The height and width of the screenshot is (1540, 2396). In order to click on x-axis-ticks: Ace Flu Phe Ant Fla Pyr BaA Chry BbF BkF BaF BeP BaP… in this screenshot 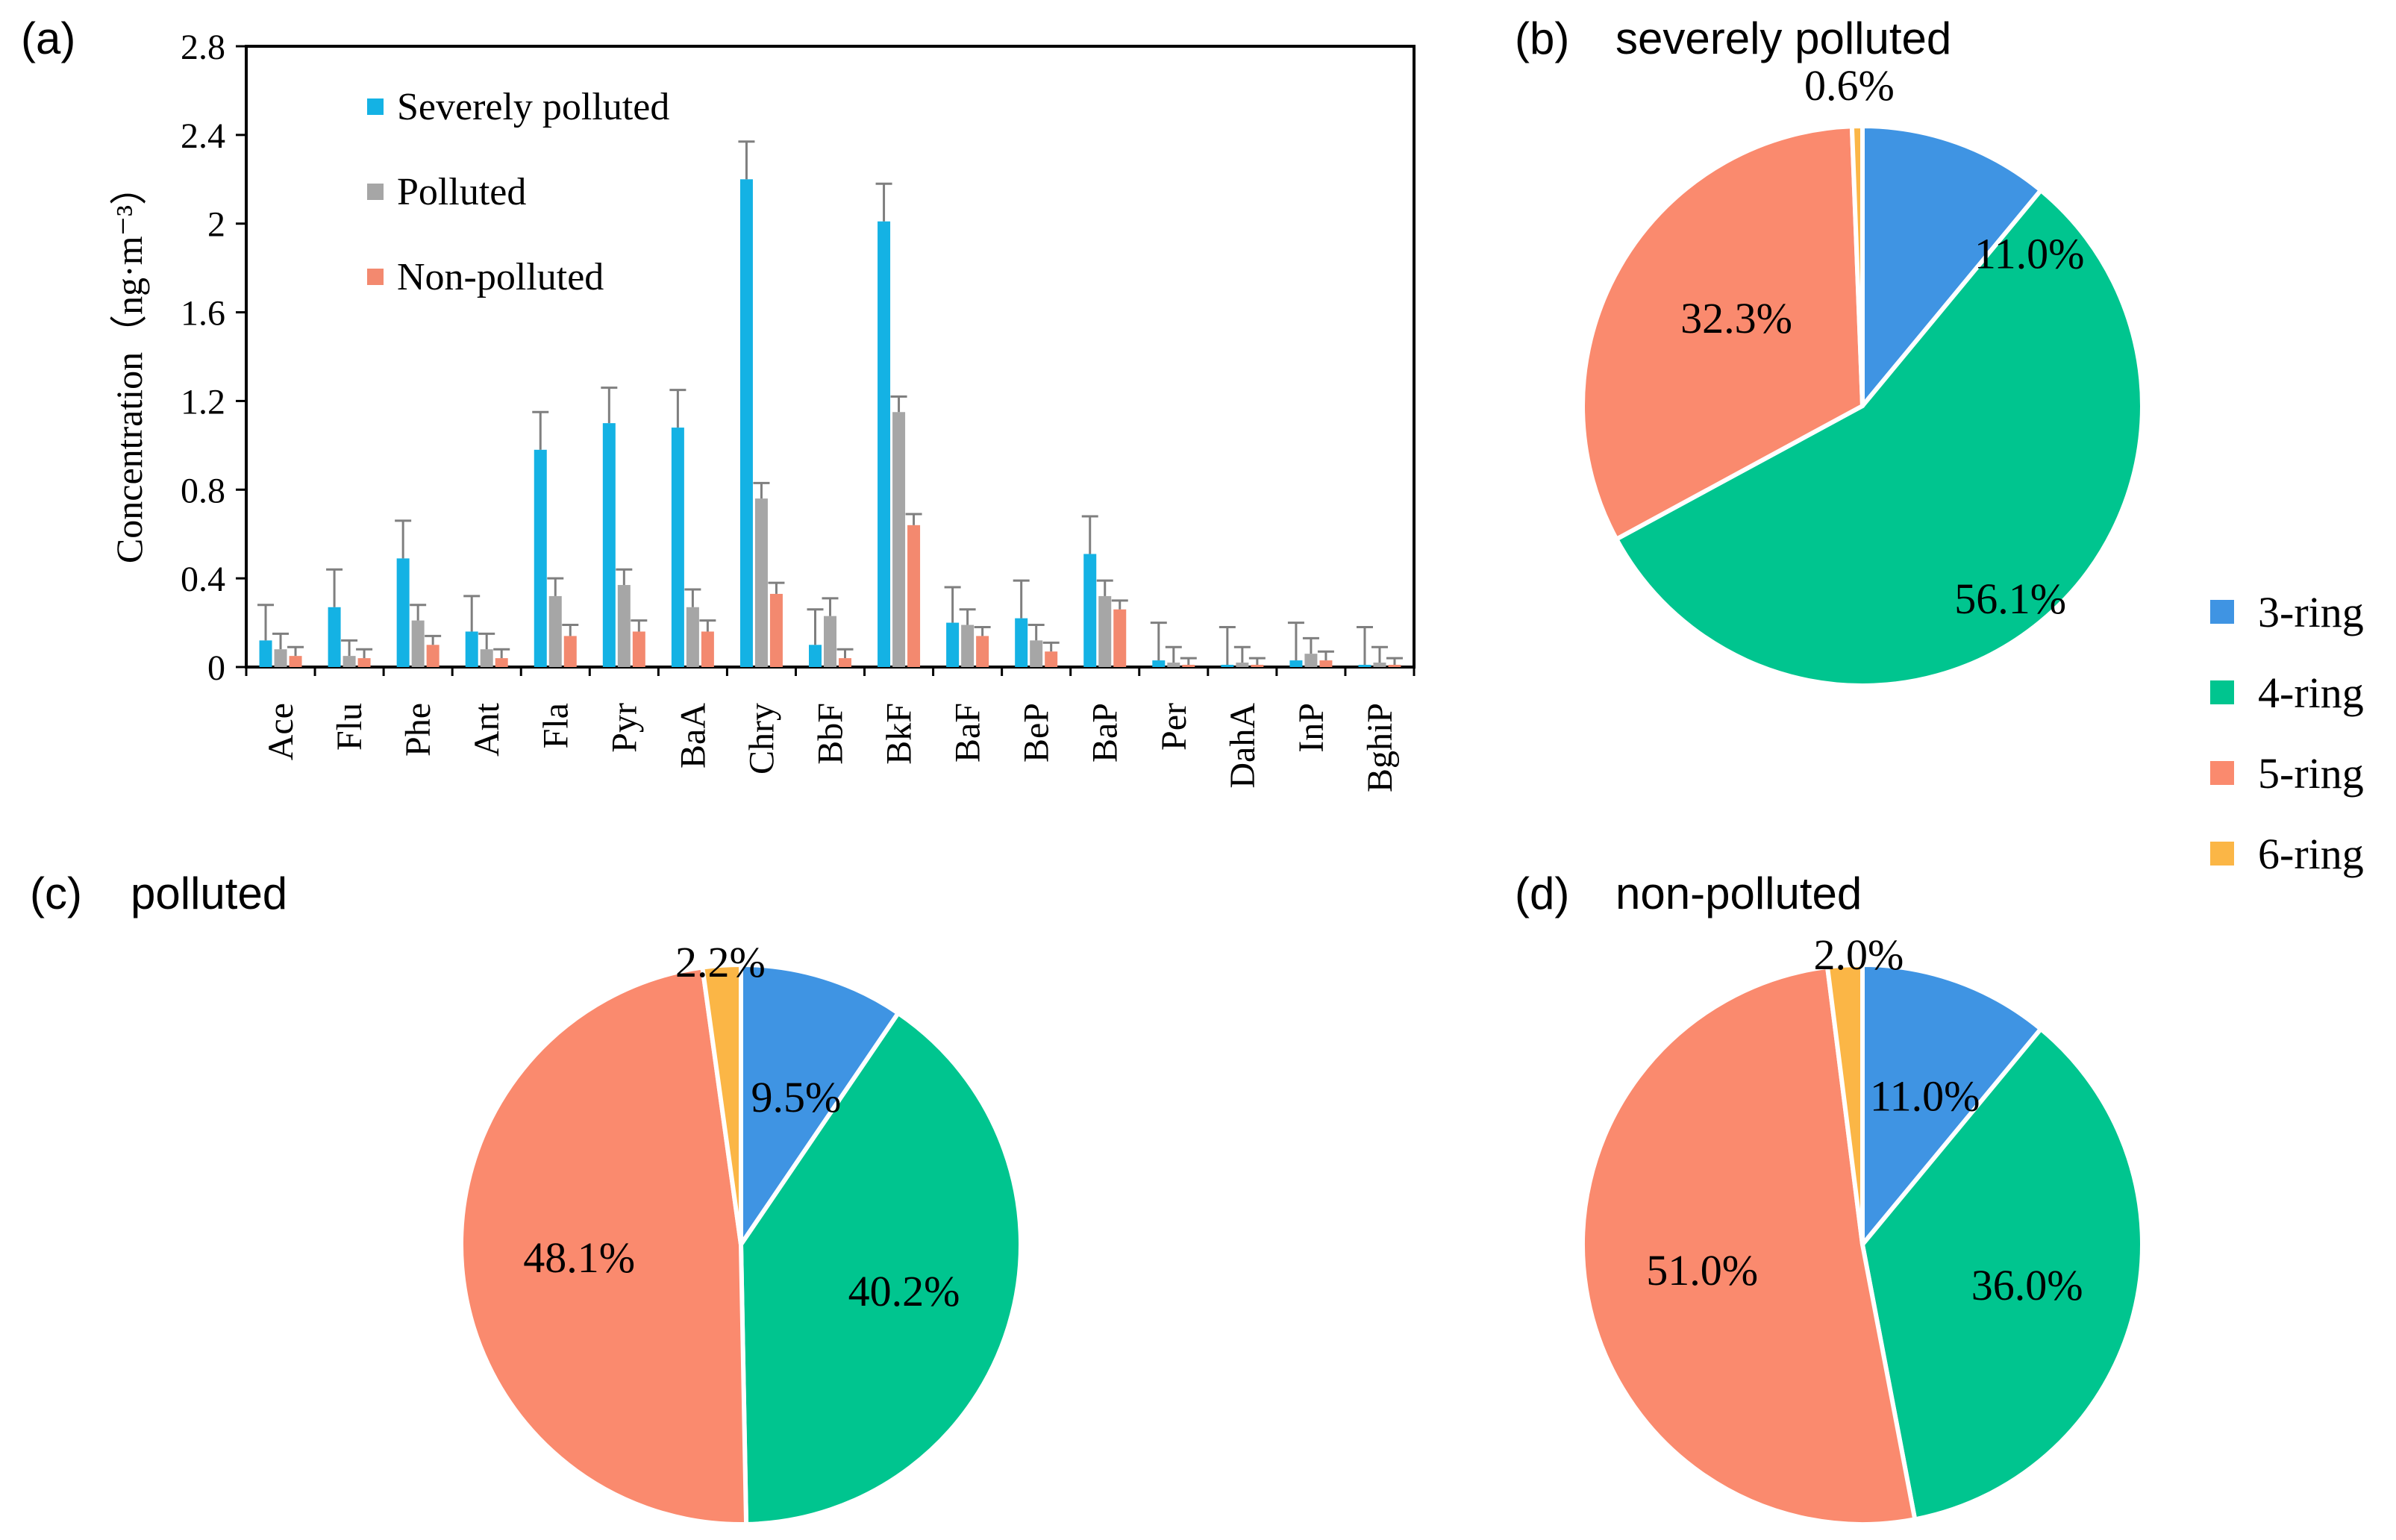, I will do `click(831, 729)`.